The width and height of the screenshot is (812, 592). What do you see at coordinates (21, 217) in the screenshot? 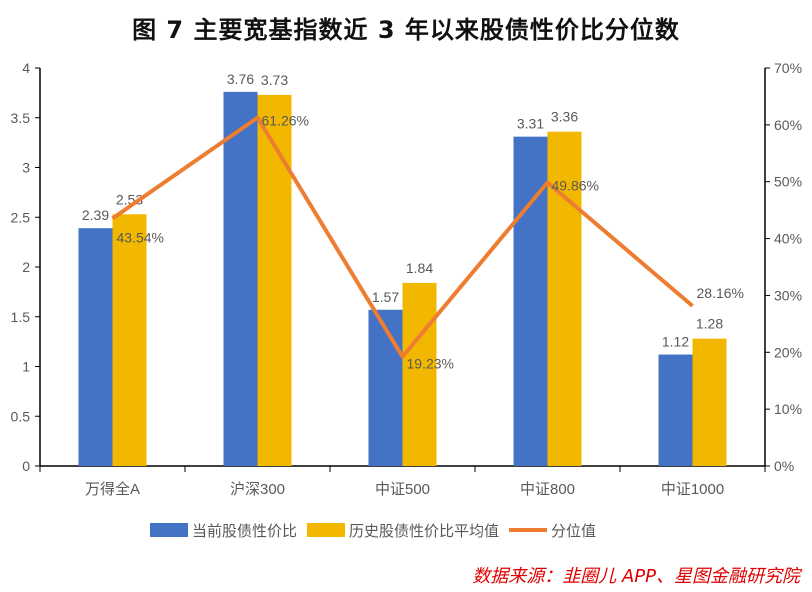
I see `y-left-tick-label: 2.5` at bounding box center [21, 217].